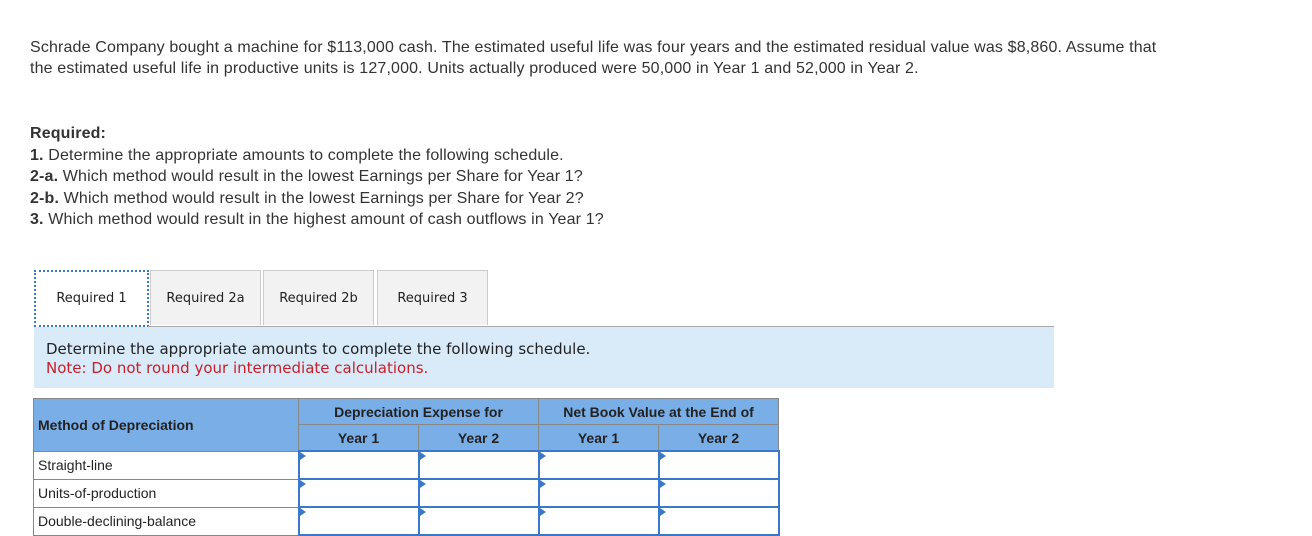 Image resolution: width=1312 pixels, height=536 pixels. Describe the element at coordinates (601, 326) in the screenshot. I see `tab-divider` at that location.